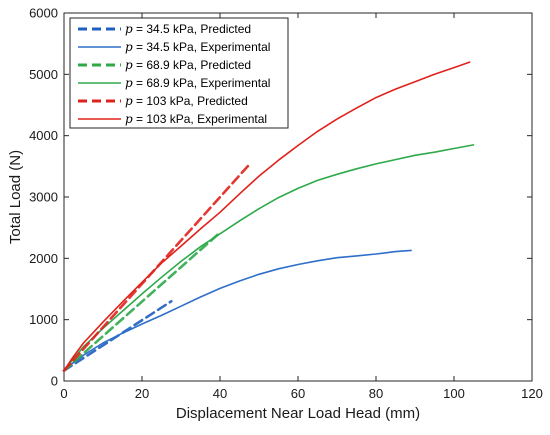 Image resolution: width=550 pixels, height=435 pixels. Describe the element at coordinates (298, 413) in the screenshot. I see `x-axis-label: Displacement Near Load Head (mm)` at that location.